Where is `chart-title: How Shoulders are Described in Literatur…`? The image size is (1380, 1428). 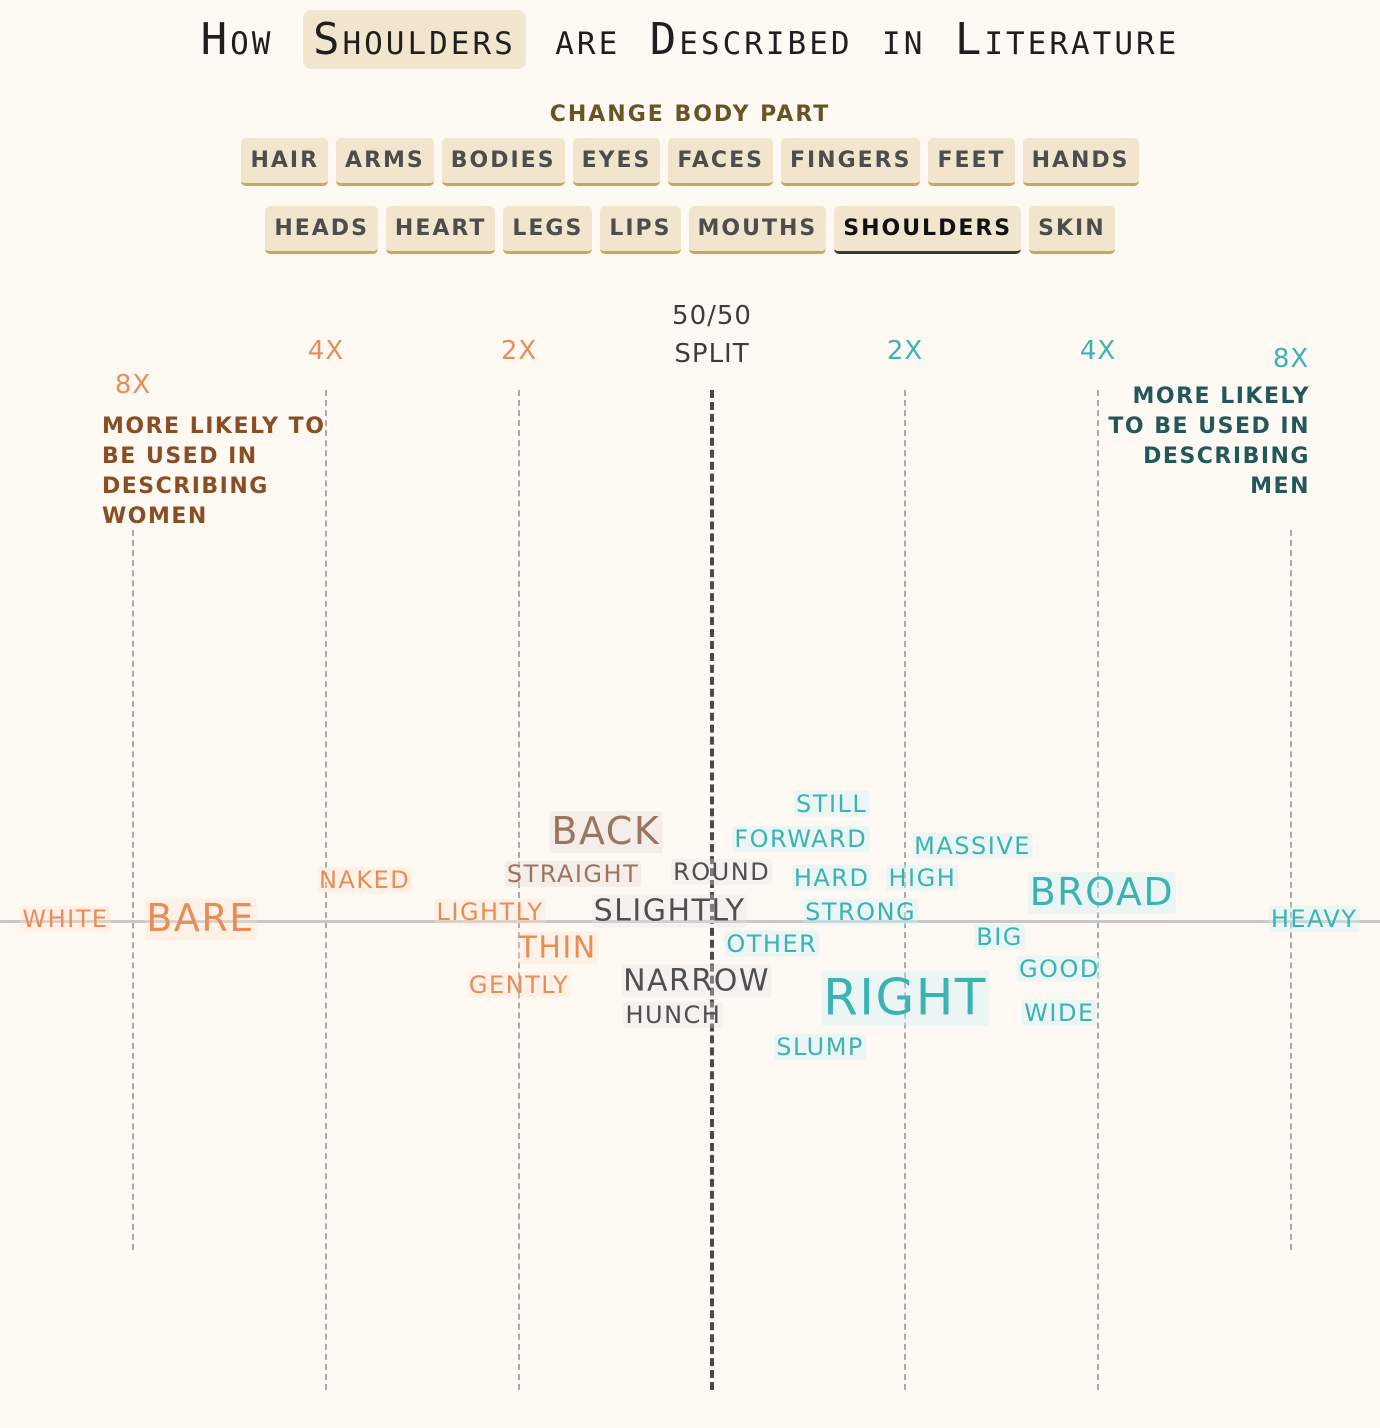 chart-title: How Shoulders are Described in Literatur… is located at coordinates (690, 39).